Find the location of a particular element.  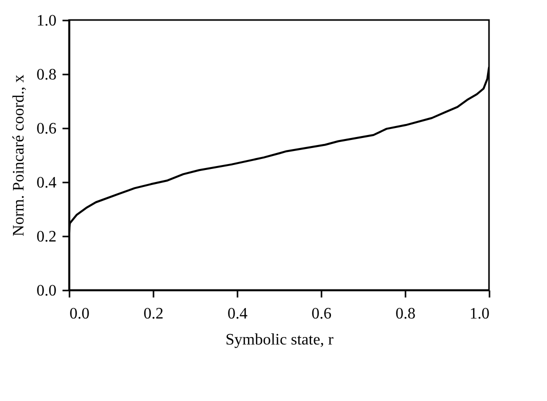

y-tick-label: 0.2 is located at coordinates (46, 237).